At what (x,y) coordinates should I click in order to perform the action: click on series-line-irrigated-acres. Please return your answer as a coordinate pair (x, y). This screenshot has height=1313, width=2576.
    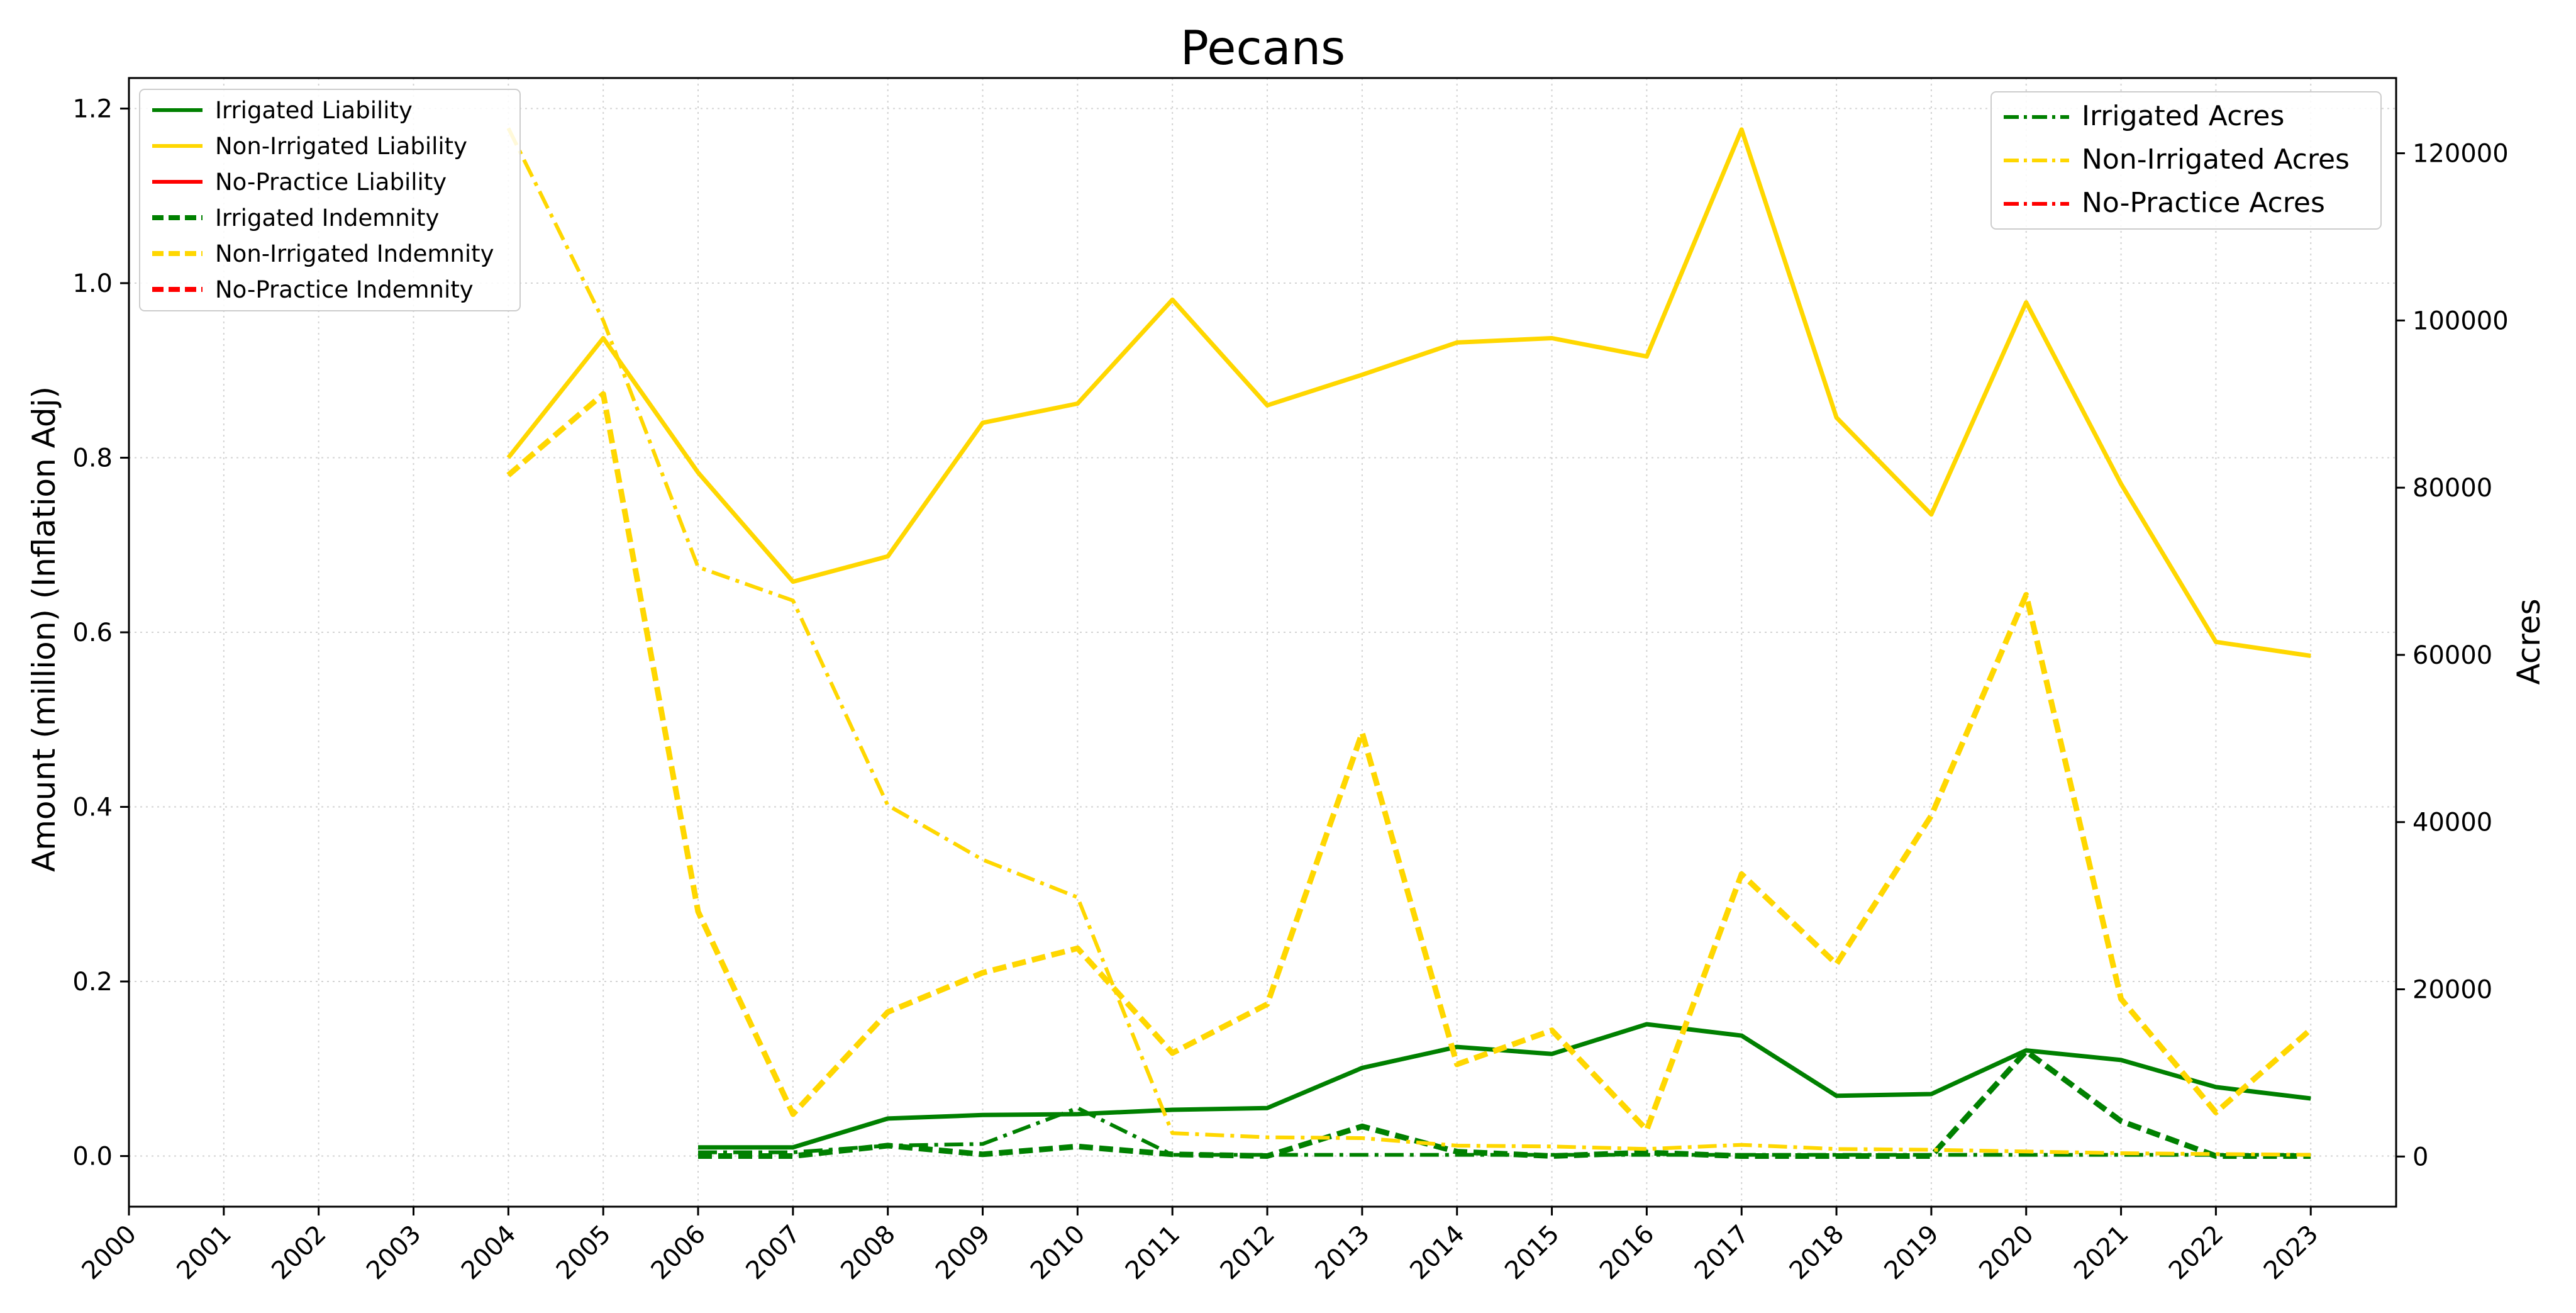
    Looking at the image, I should click on (1504, 1131).